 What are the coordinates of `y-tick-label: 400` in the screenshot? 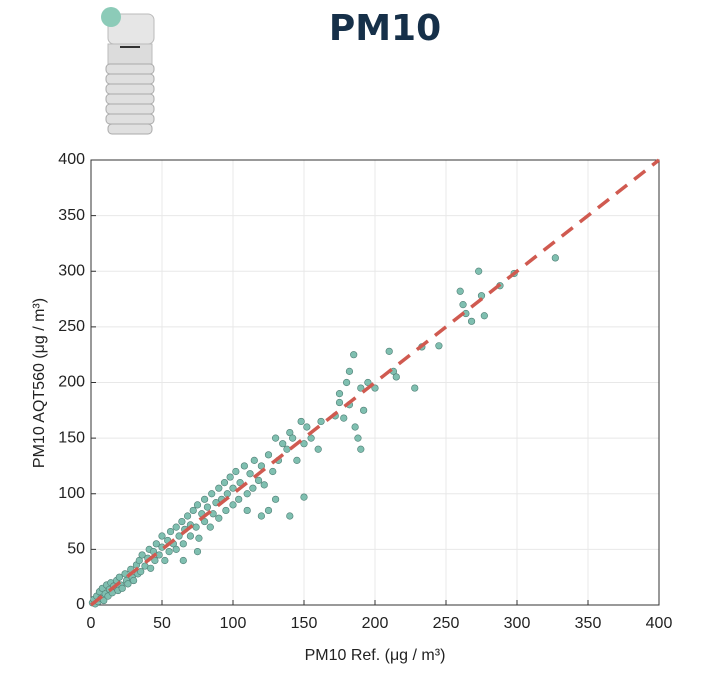 It's located at (71, 159).